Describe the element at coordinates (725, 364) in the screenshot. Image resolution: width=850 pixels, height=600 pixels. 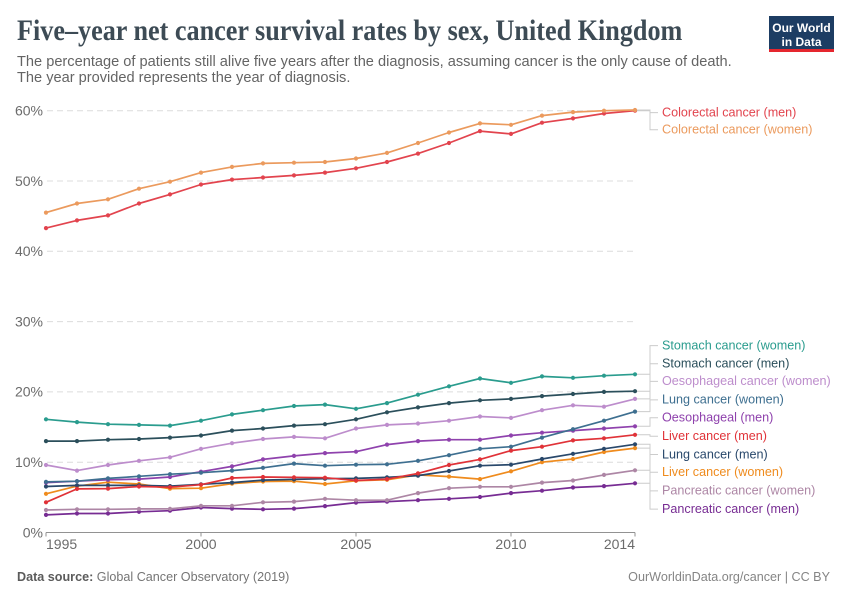
I see `svg-text: Stomach cancer (men)` at that location.